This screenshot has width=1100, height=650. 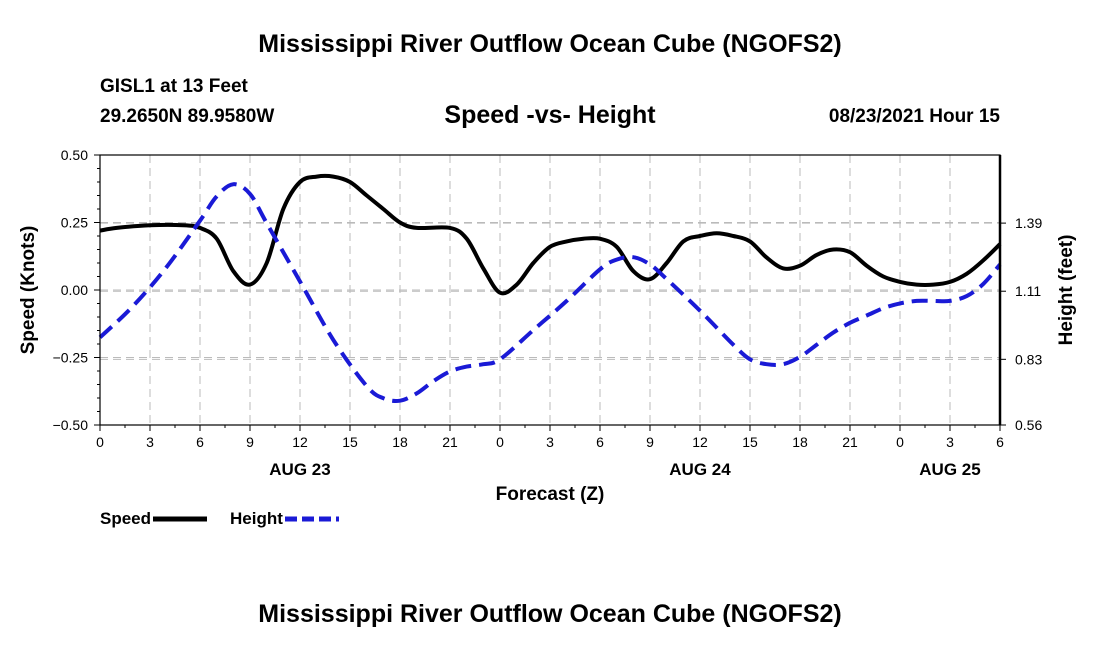 I want to click on y2-tick-label: 1.11, so click(x=1028, y=291).